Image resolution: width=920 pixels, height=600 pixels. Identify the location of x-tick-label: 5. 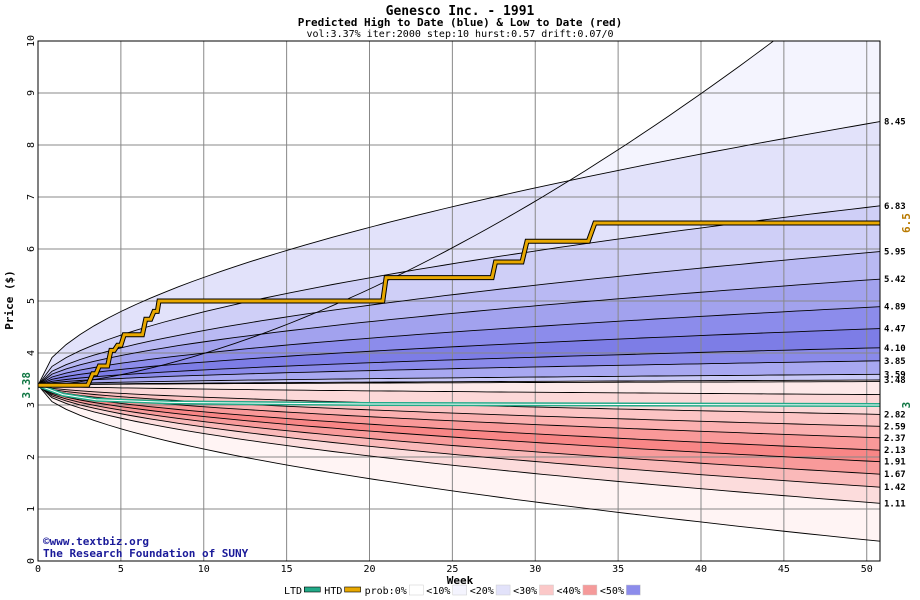
(121, 569).